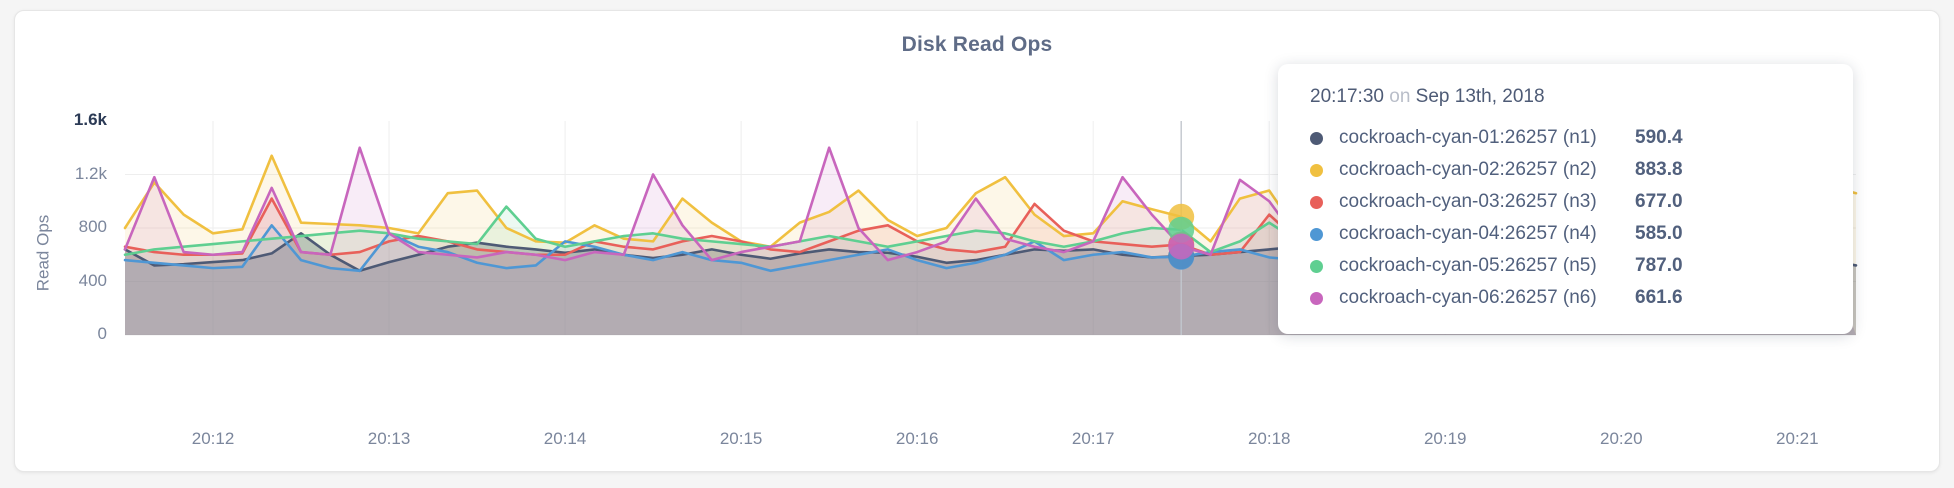 This screenshot has width=1954, height=488. Describe the element at coordinates (1659, 265) in the screenshot. I see `tooltip-series-value: 787.0` at that location.